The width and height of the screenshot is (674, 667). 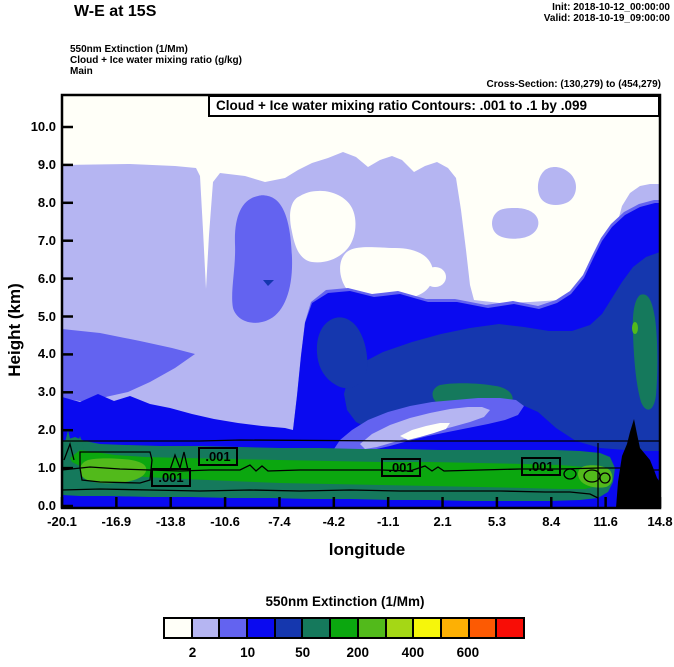 I want to click on x-tick-label: -20.1, so click(x=62, y=521).